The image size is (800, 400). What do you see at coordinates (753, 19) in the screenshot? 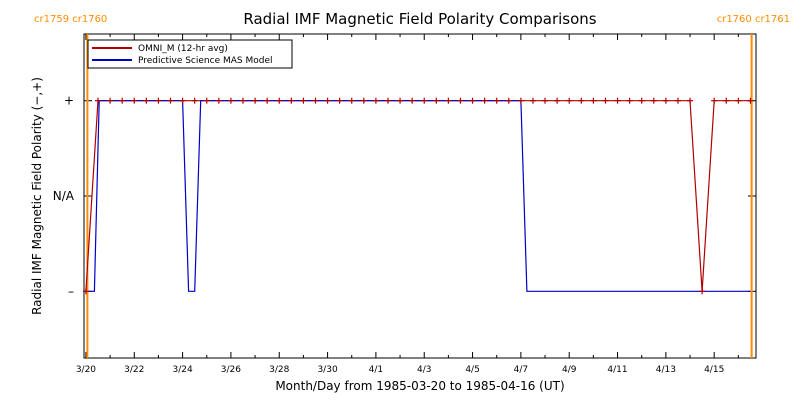
I see `carrington-label: cr1760 cr1761` at bounding box center [753, 19].